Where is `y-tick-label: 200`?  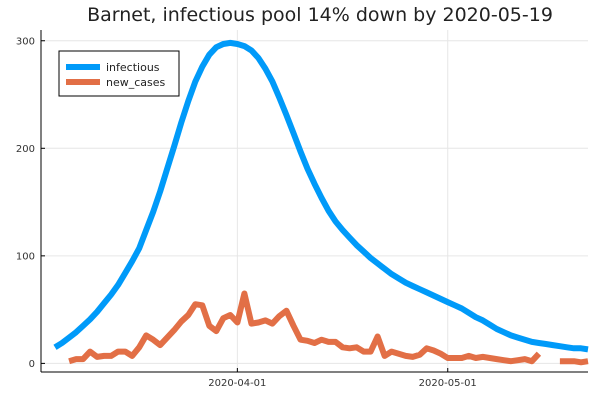 y-tick-label: 200 is located at coordinates (25, 149).